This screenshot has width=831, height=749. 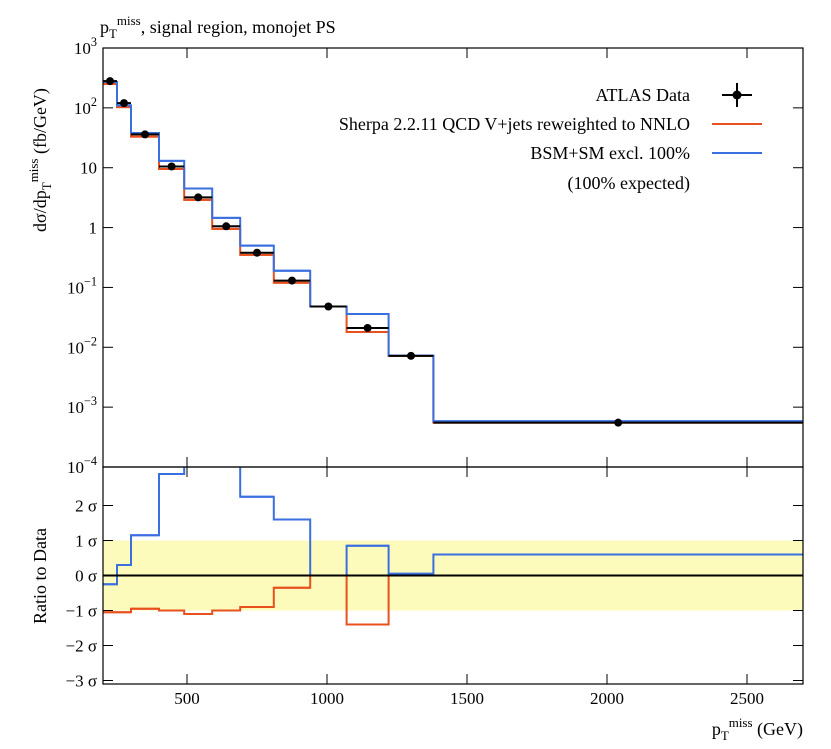 What do you see at coordinates (85, 106) in the screenshot?
I see `y-tick-label: 10²` at bounding box center [85, 106].